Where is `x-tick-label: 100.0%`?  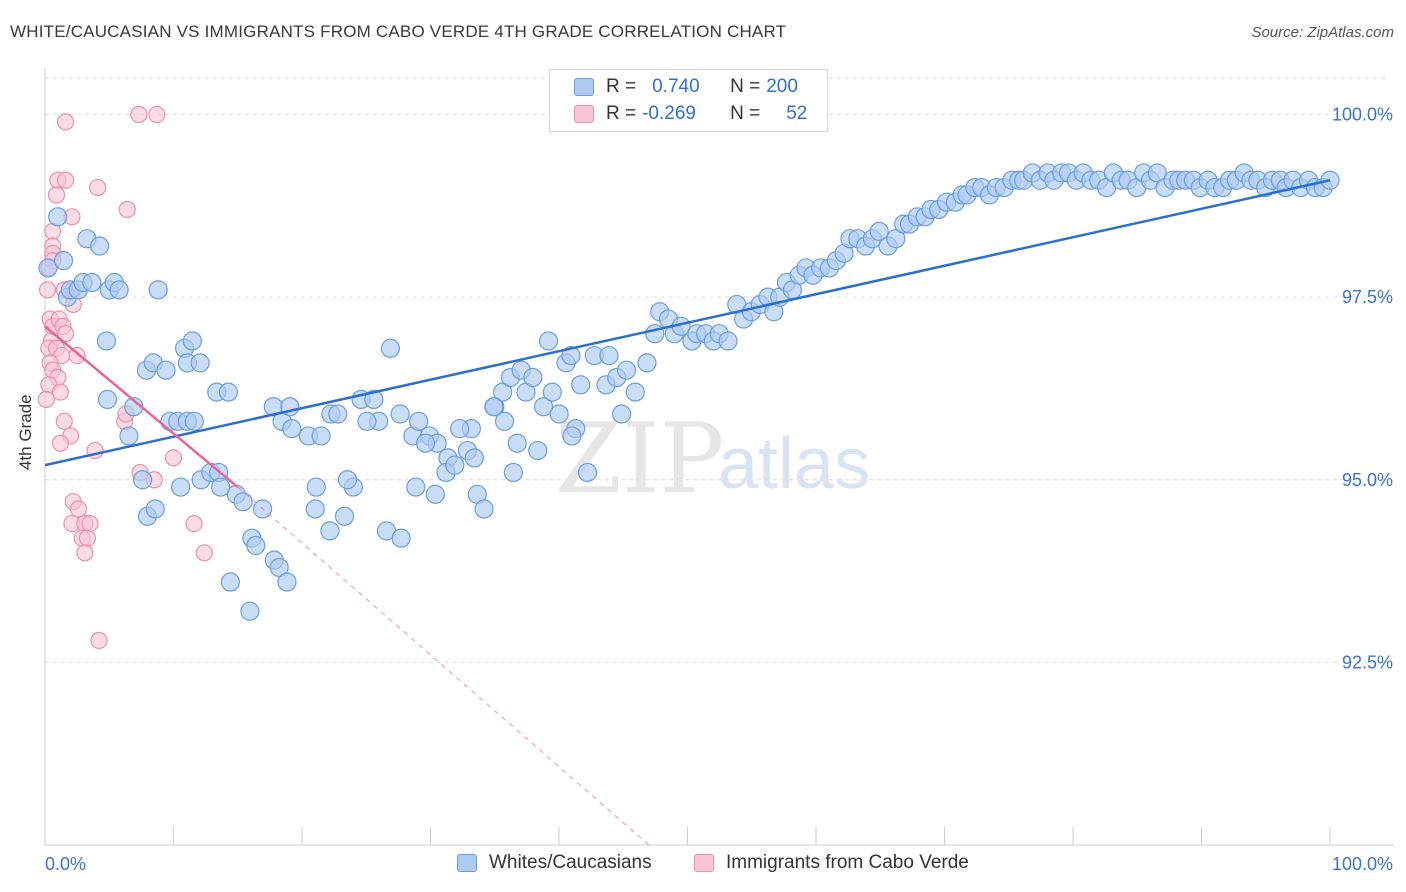
x-tick-label: 100.0% is located at coordinates (1362, 864).